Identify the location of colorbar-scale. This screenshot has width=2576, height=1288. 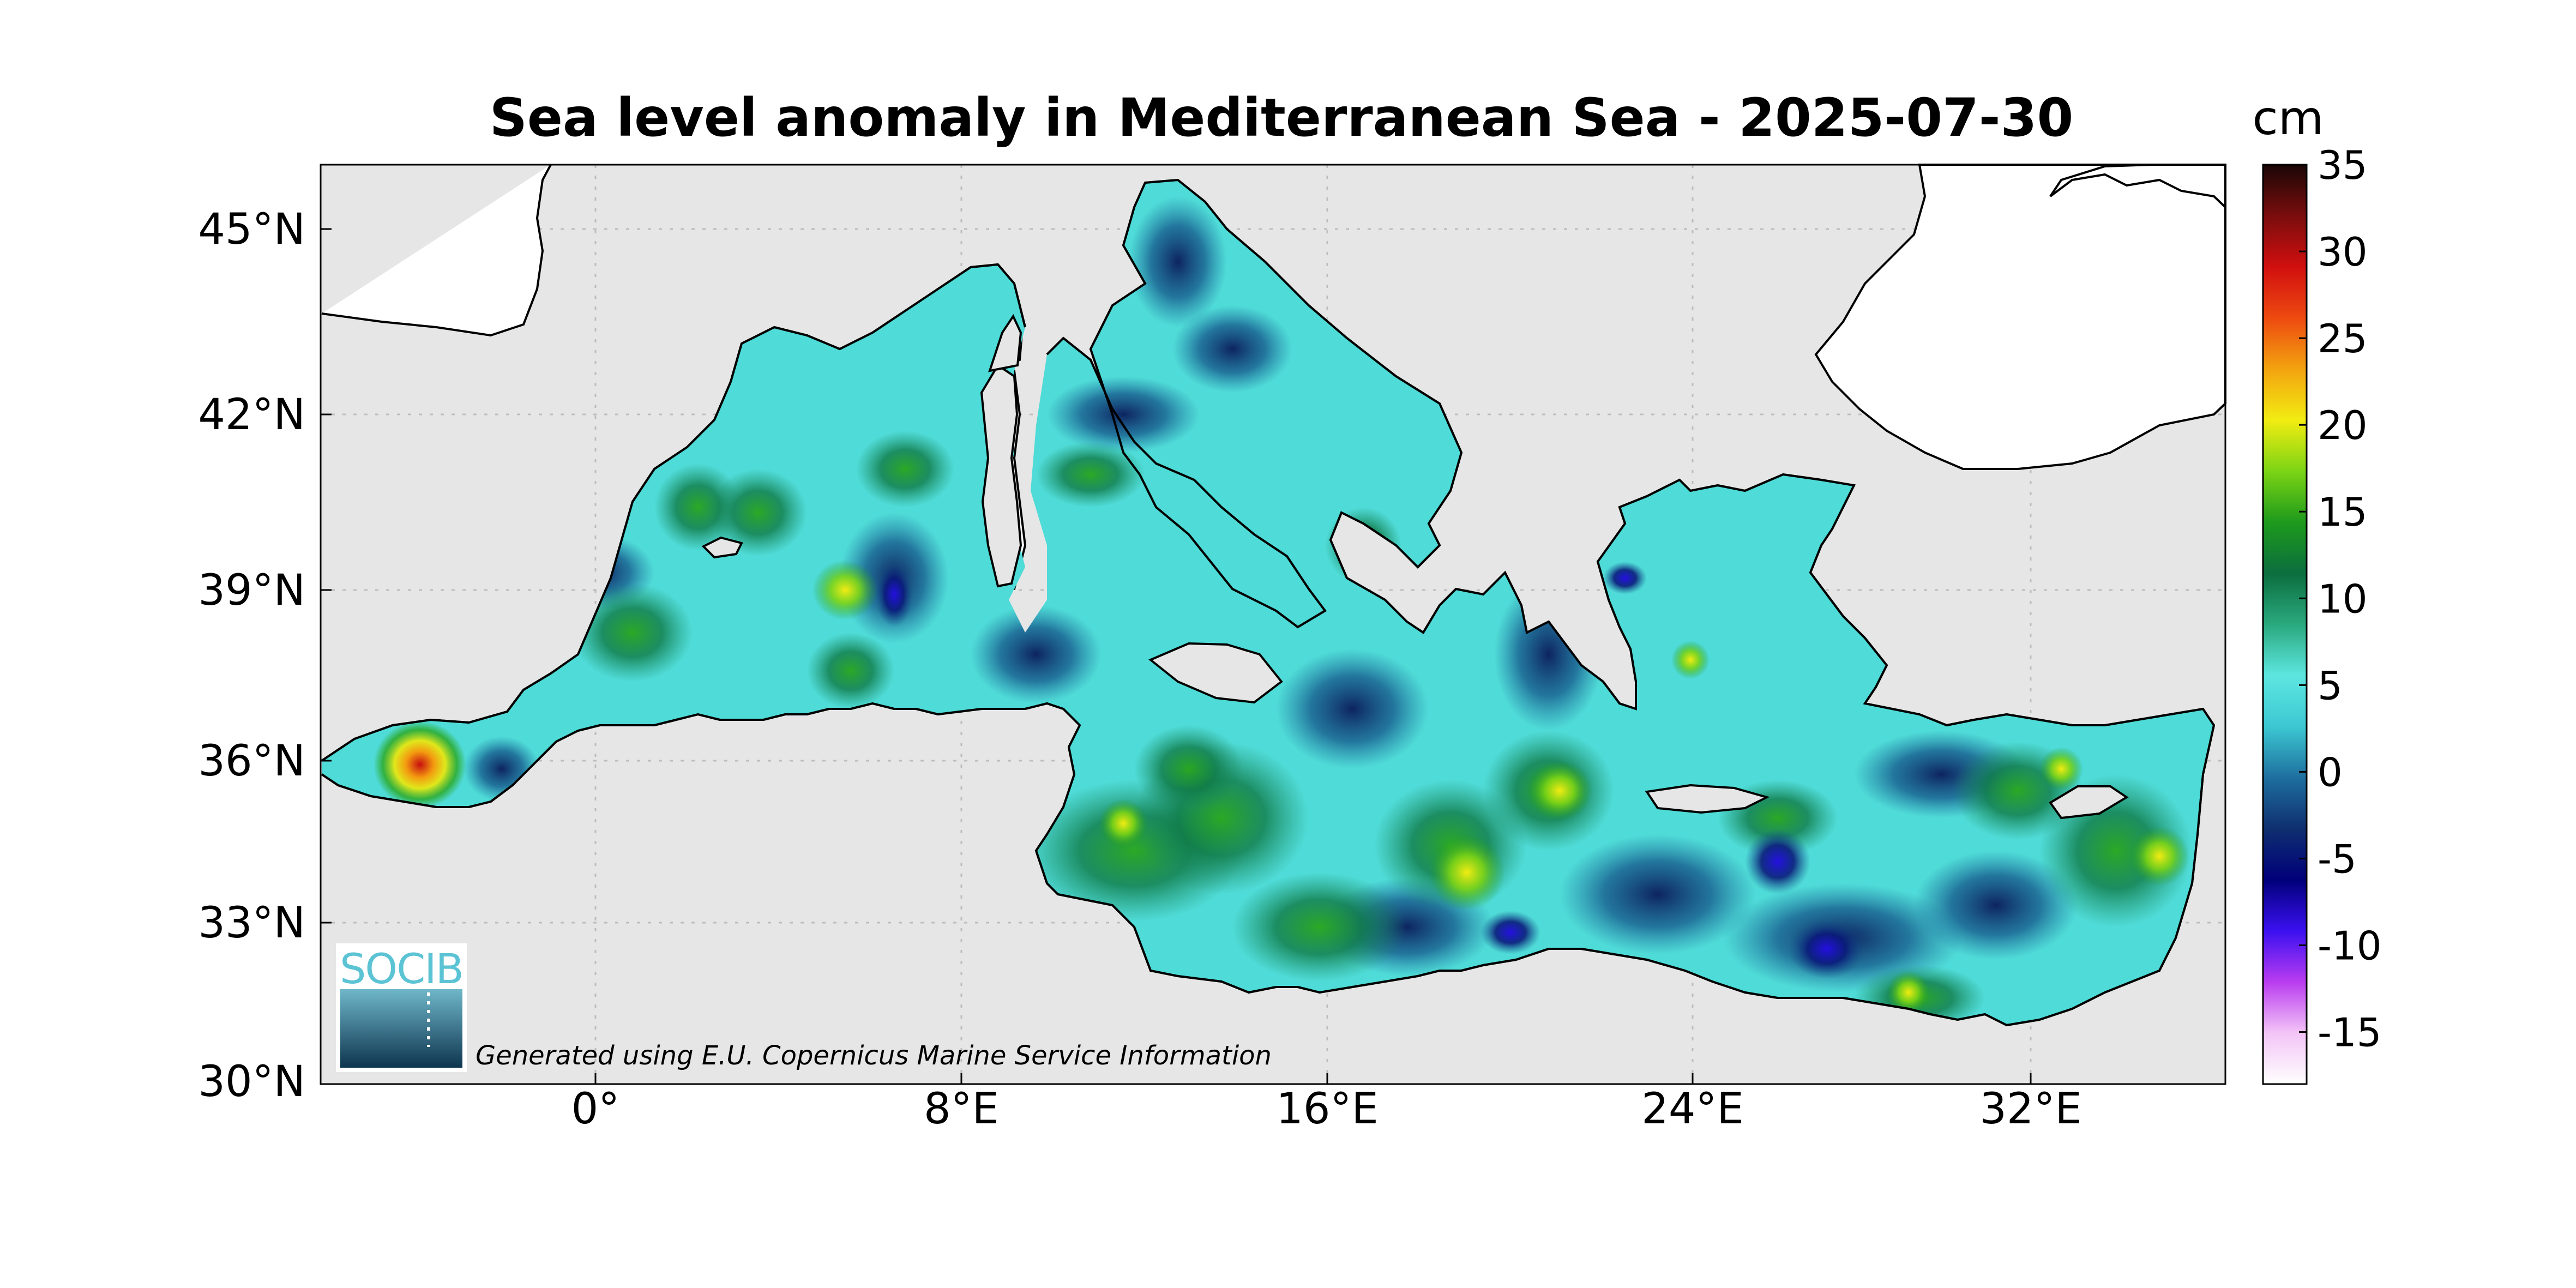
(2285, 624).